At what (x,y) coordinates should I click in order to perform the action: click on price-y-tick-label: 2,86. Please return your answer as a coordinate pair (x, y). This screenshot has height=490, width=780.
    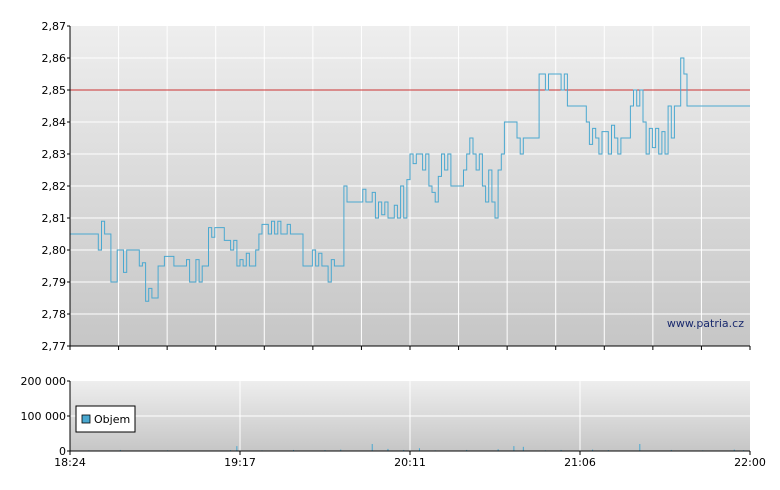
    Looking at the image, I should click on (54, 58).